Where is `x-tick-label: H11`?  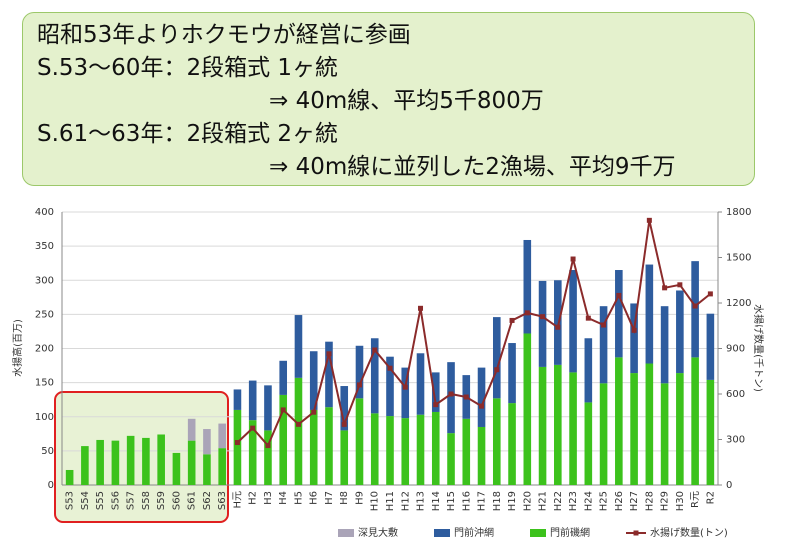 x-tick-label: H11 is located at coordinates (390, 501).